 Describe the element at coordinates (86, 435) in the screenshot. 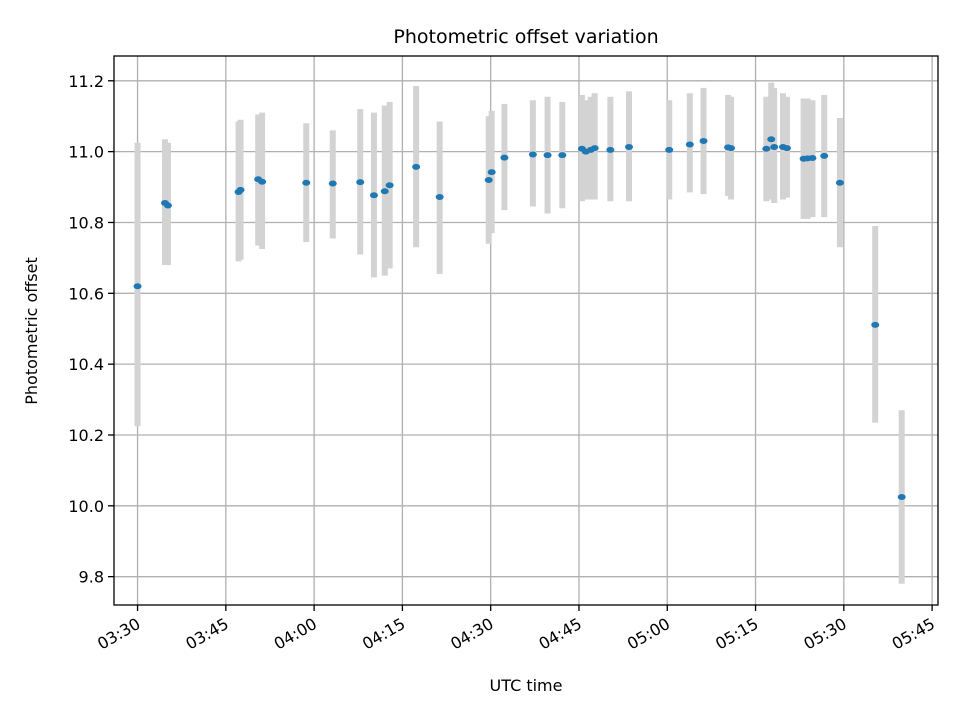

I see `y-tick-label: 10.2` at that location.